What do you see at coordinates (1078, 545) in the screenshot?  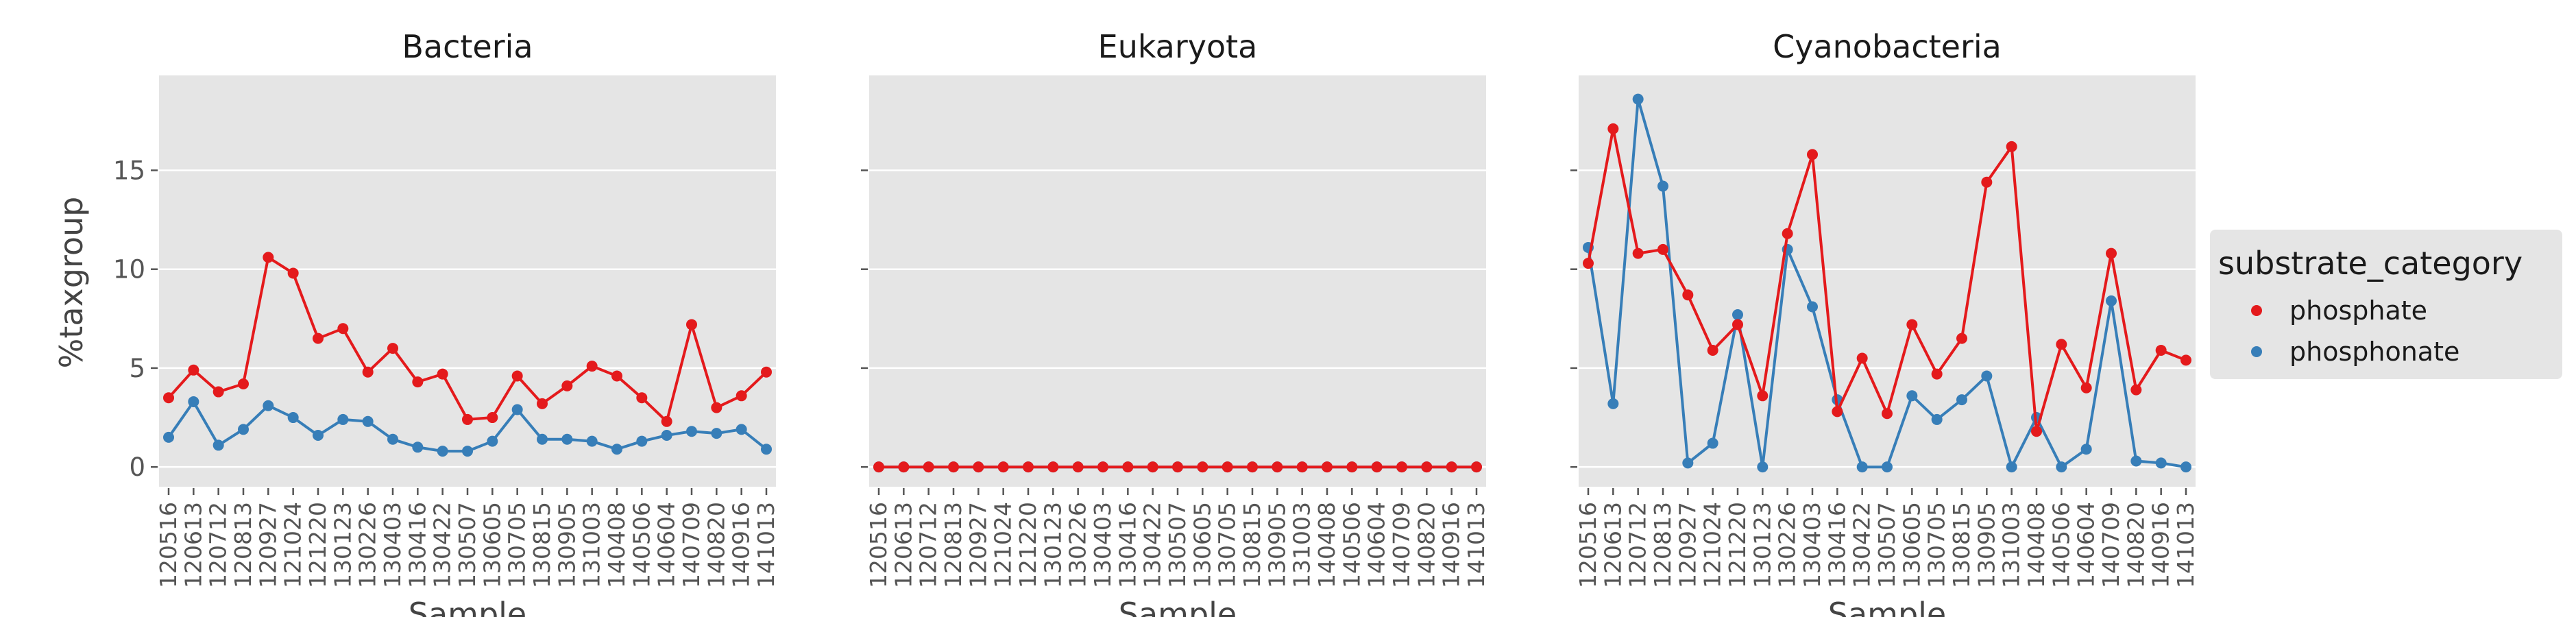 I see `x-tick-label: 130226` at bounding box center [1078, 545].